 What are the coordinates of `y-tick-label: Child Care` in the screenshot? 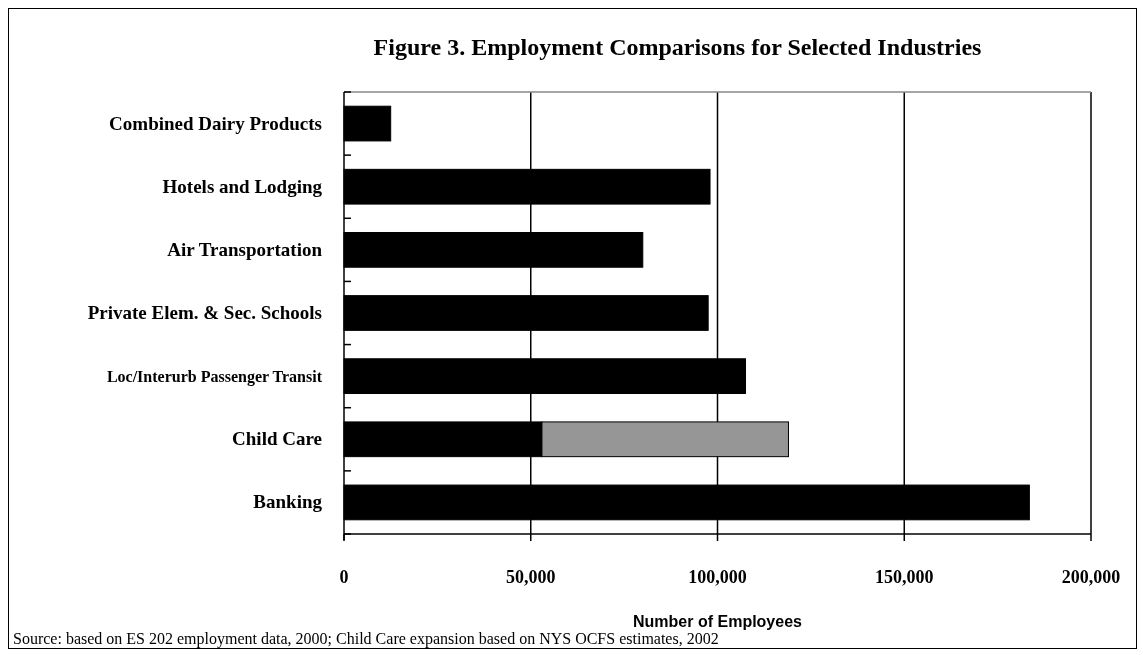 It's located at (277, 439).